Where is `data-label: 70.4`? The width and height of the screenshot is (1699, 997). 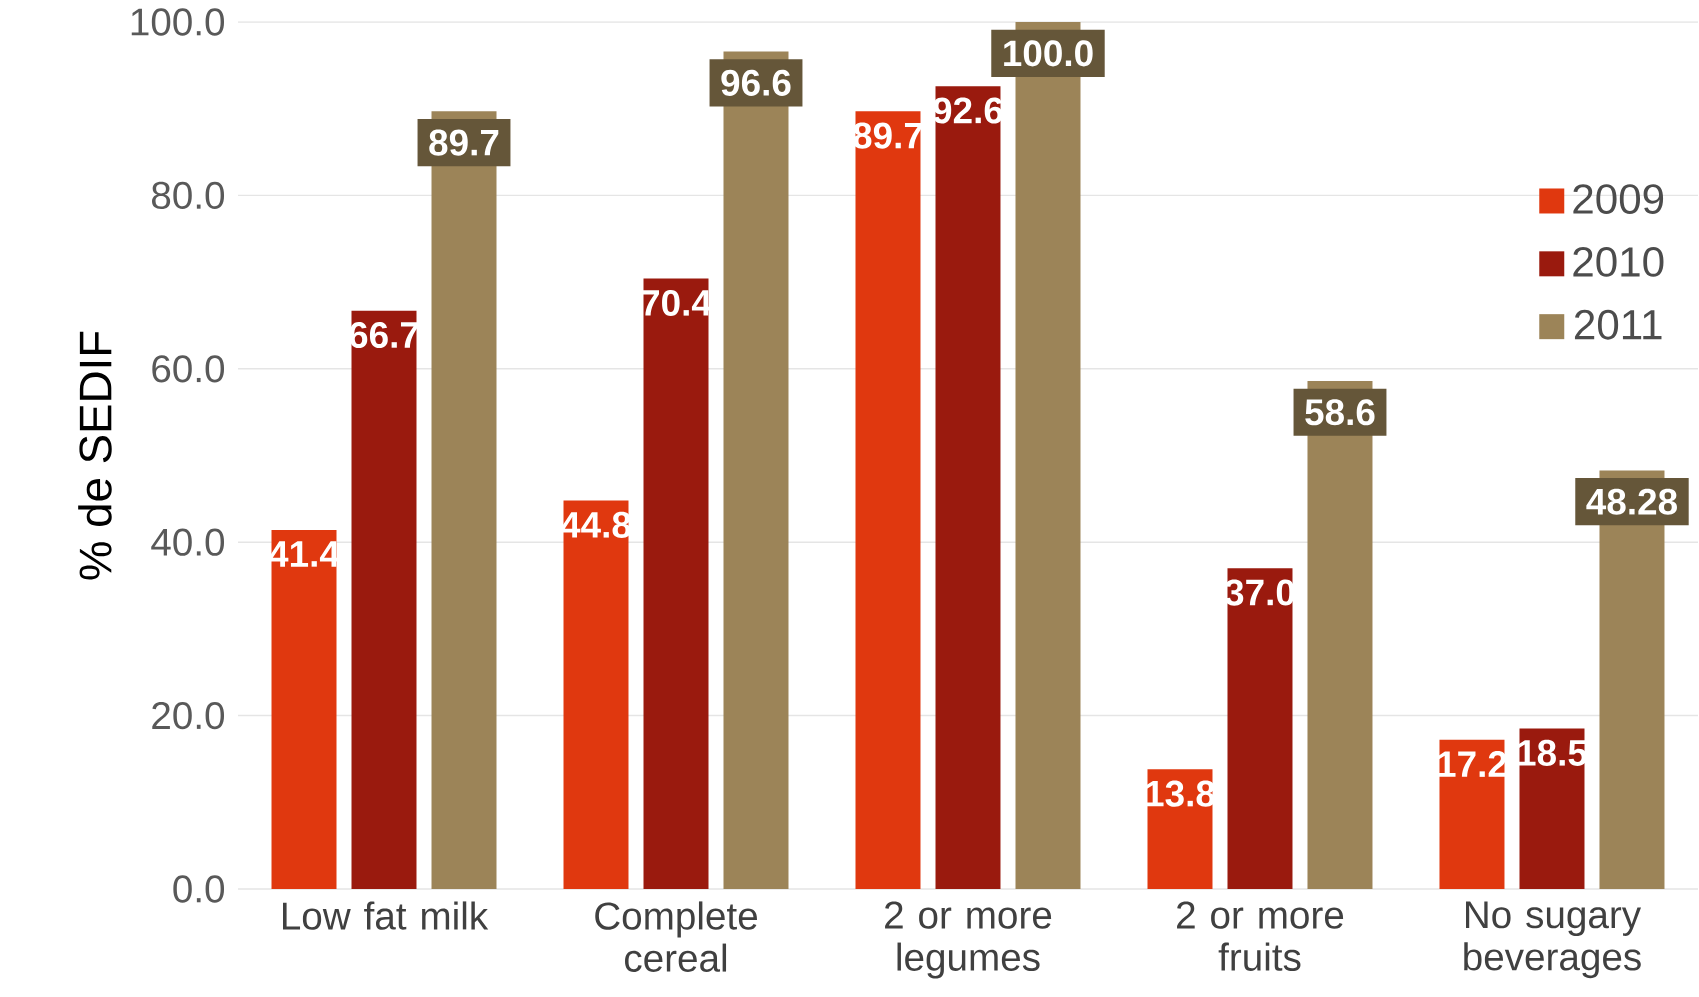
data-label: 70.4 is located at coordinates (676, 303).